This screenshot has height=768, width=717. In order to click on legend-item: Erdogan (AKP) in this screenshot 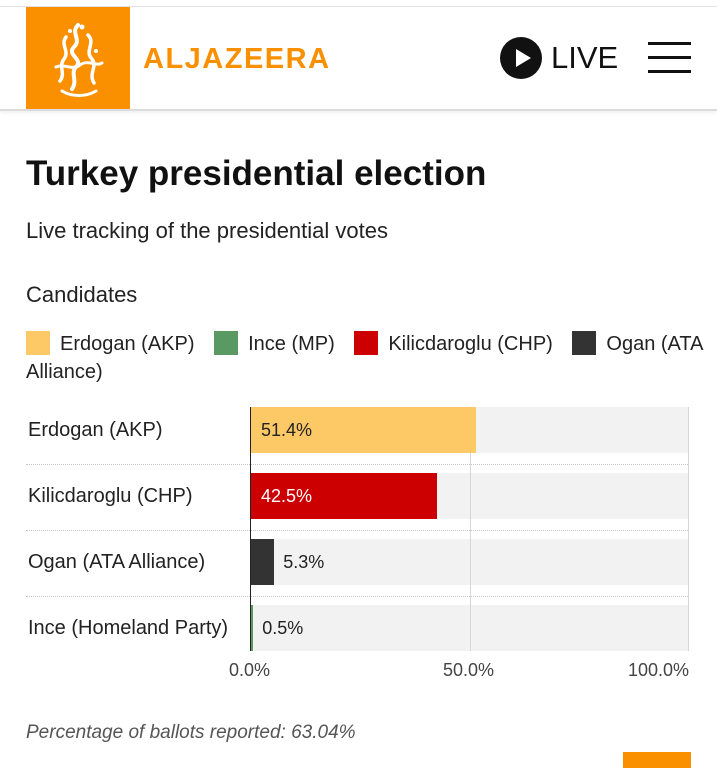, I will do `click(110, 343)`.